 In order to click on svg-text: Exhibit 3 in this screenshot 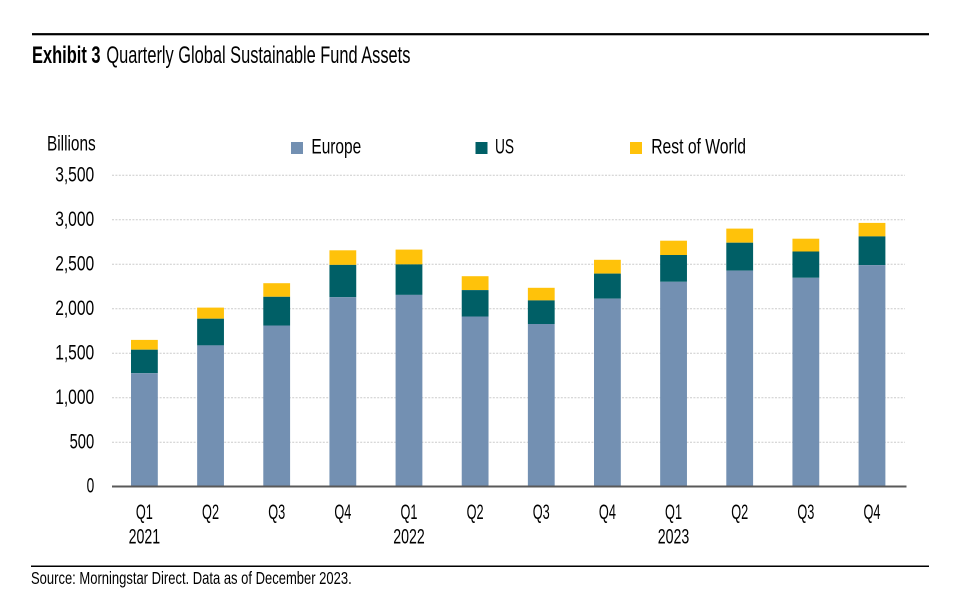, I will do `click(66, 55)`.